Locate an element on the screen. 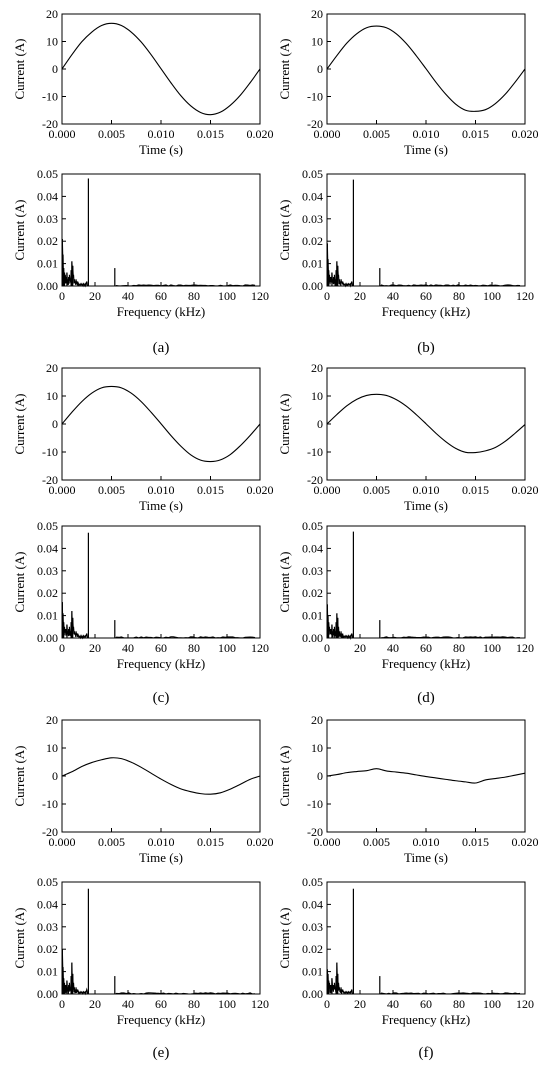 This screenshot has width=550, height=1069. panel-label: (e) is located at coordinates (161, 1053).